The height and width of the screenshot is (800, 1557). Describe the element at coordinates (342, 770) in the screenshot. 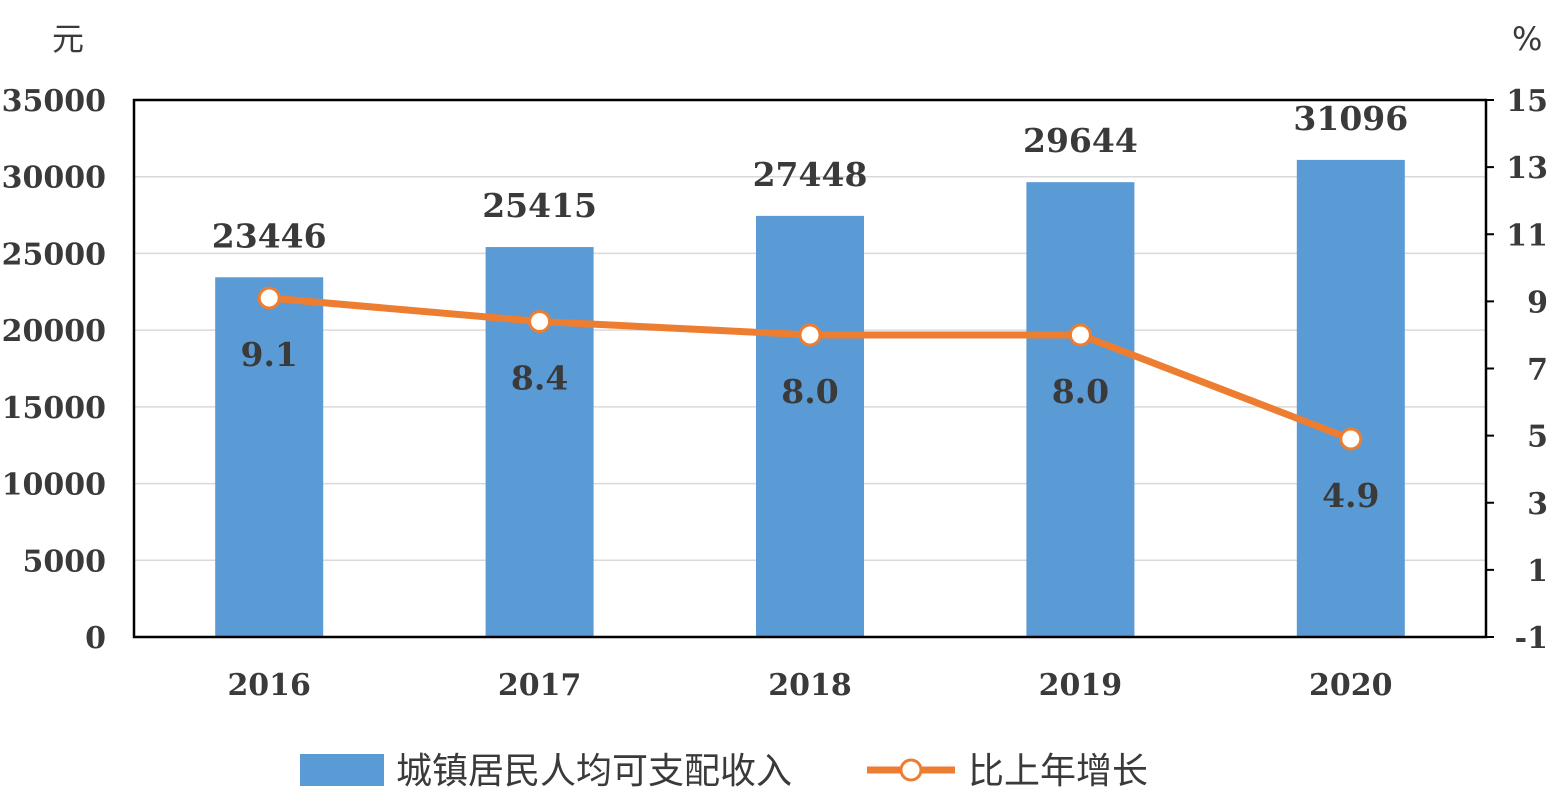

I see `legend-bar-swatch` at that location.